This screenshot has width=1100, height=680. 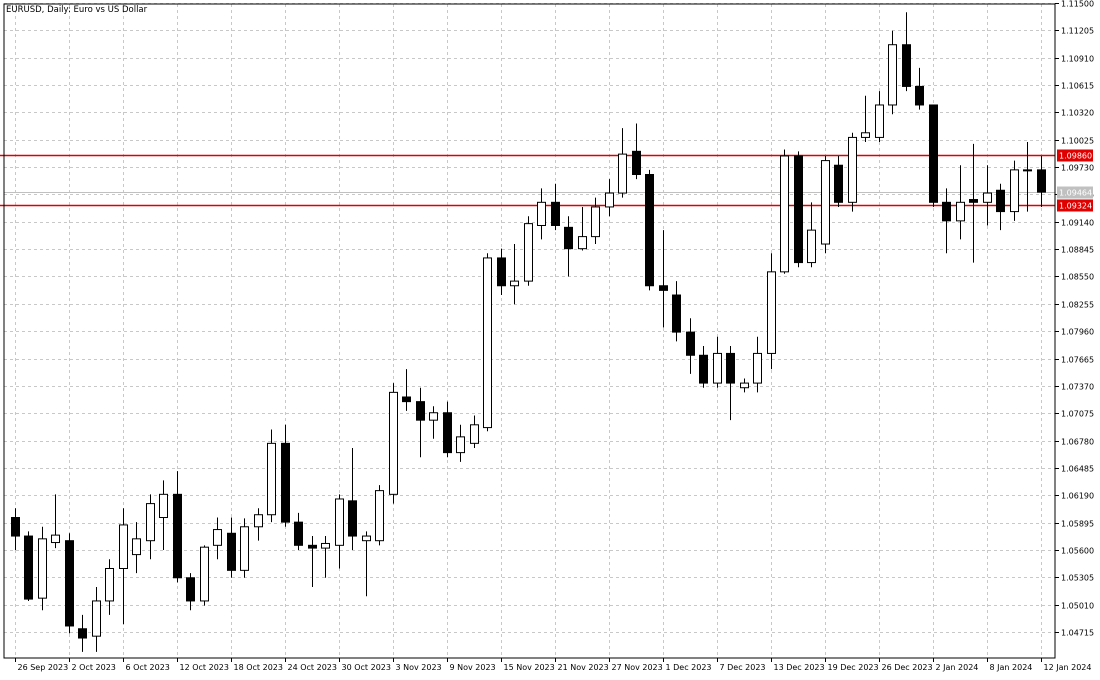 What do you see at coordinates (1011, 667) in the screenshot?
I see `x-tick-label: 8 Jan 2024` at bounding box center [1011, 667].